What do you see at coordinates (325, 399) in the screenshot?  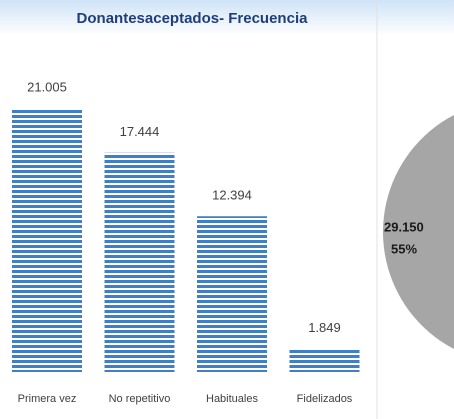 I see `x-tick-label: Fidelizados` at bounding box center [325, 399].